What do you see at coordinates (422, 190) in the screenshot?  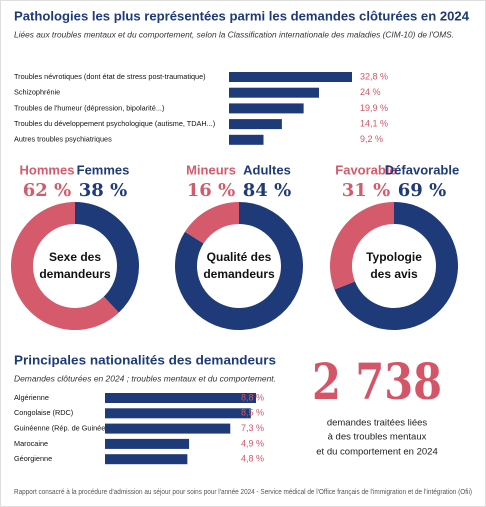 I see `legend-value: 69 %` at bounding box center [422, 190].